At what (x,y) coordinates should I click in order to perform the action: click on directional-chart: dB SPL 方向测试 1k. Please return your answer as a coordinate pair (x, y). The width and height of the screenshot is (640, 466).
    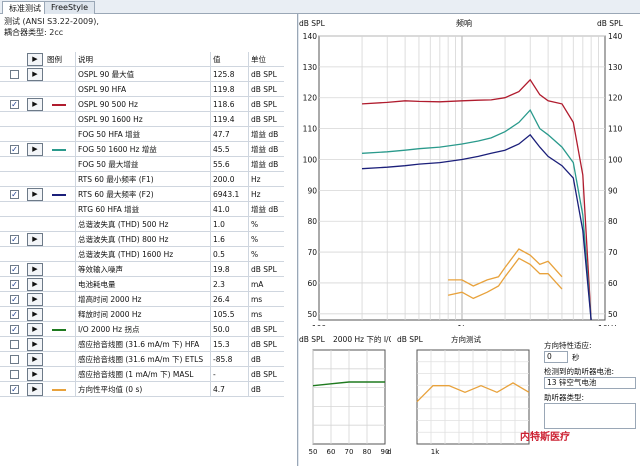
    Looking at the image, I should click on (463, 395).